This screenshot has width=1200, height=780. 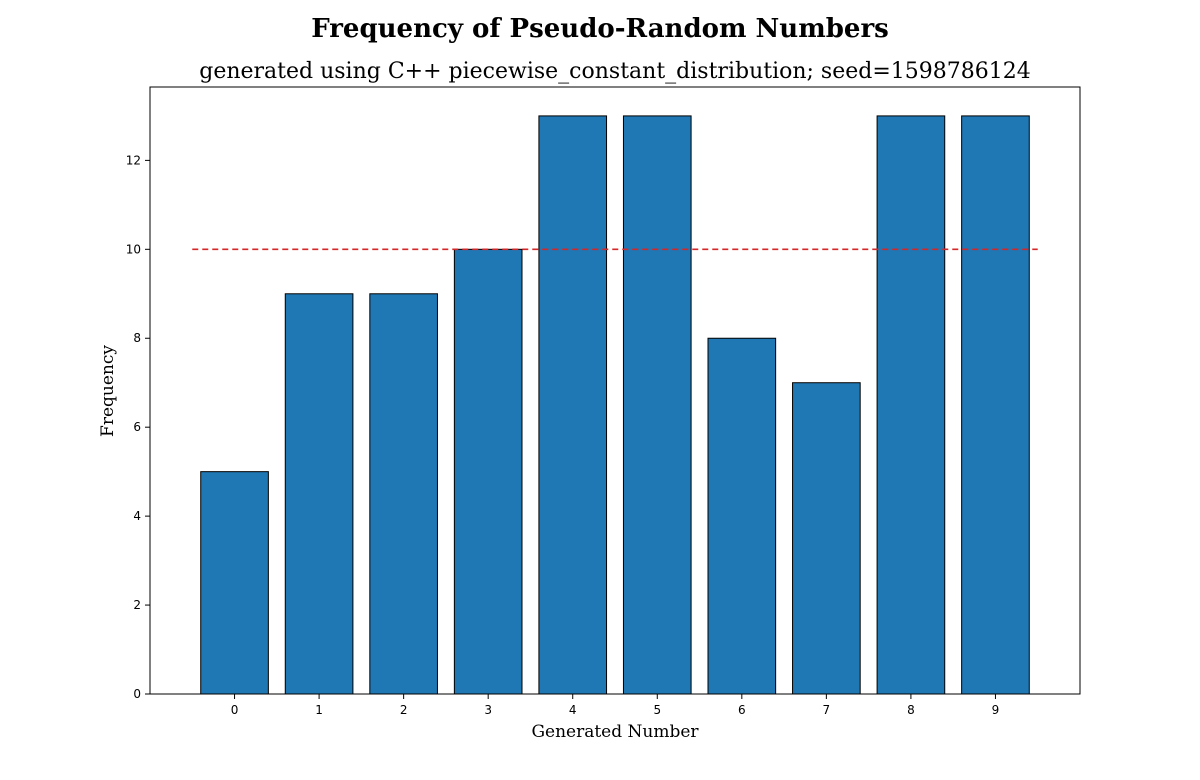 I want to click on y-axis-label: Frequency, so click(x=108, y=391).